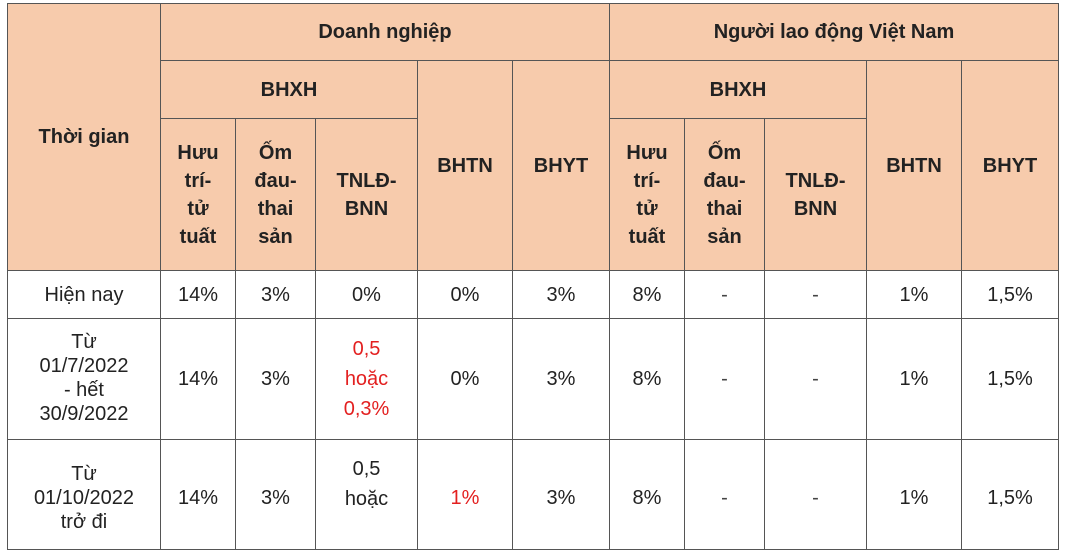 The width and height of the screenshot is (1066, 550). What do you see at coordinates (834, 32) in the screenshot?
I see `header-worker: Người lao động Việt Nam` at bounding box center [834, 32].